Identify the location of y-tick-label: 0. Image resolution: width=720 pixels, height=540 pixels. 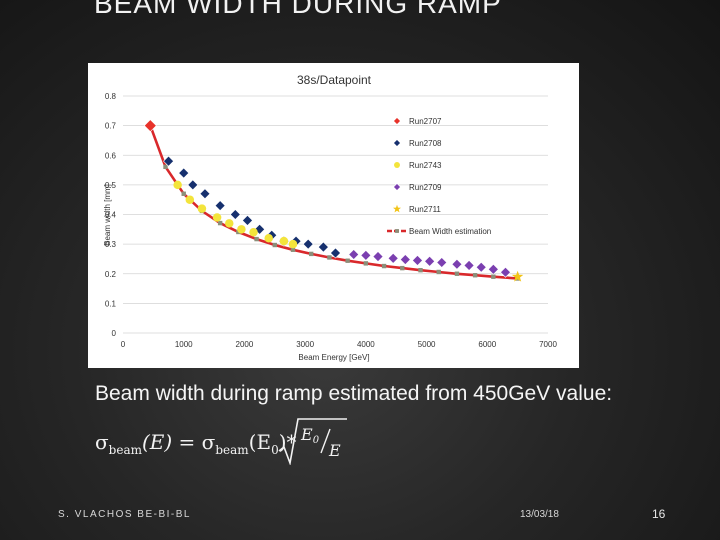
(114, 333).